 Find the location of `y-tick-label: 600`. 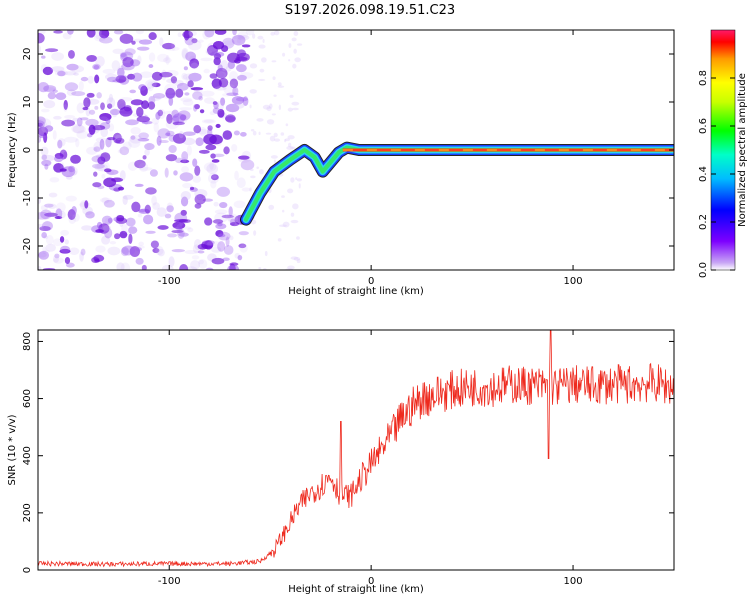

y-tick-label: 600 is located at coordinates (27, 398).